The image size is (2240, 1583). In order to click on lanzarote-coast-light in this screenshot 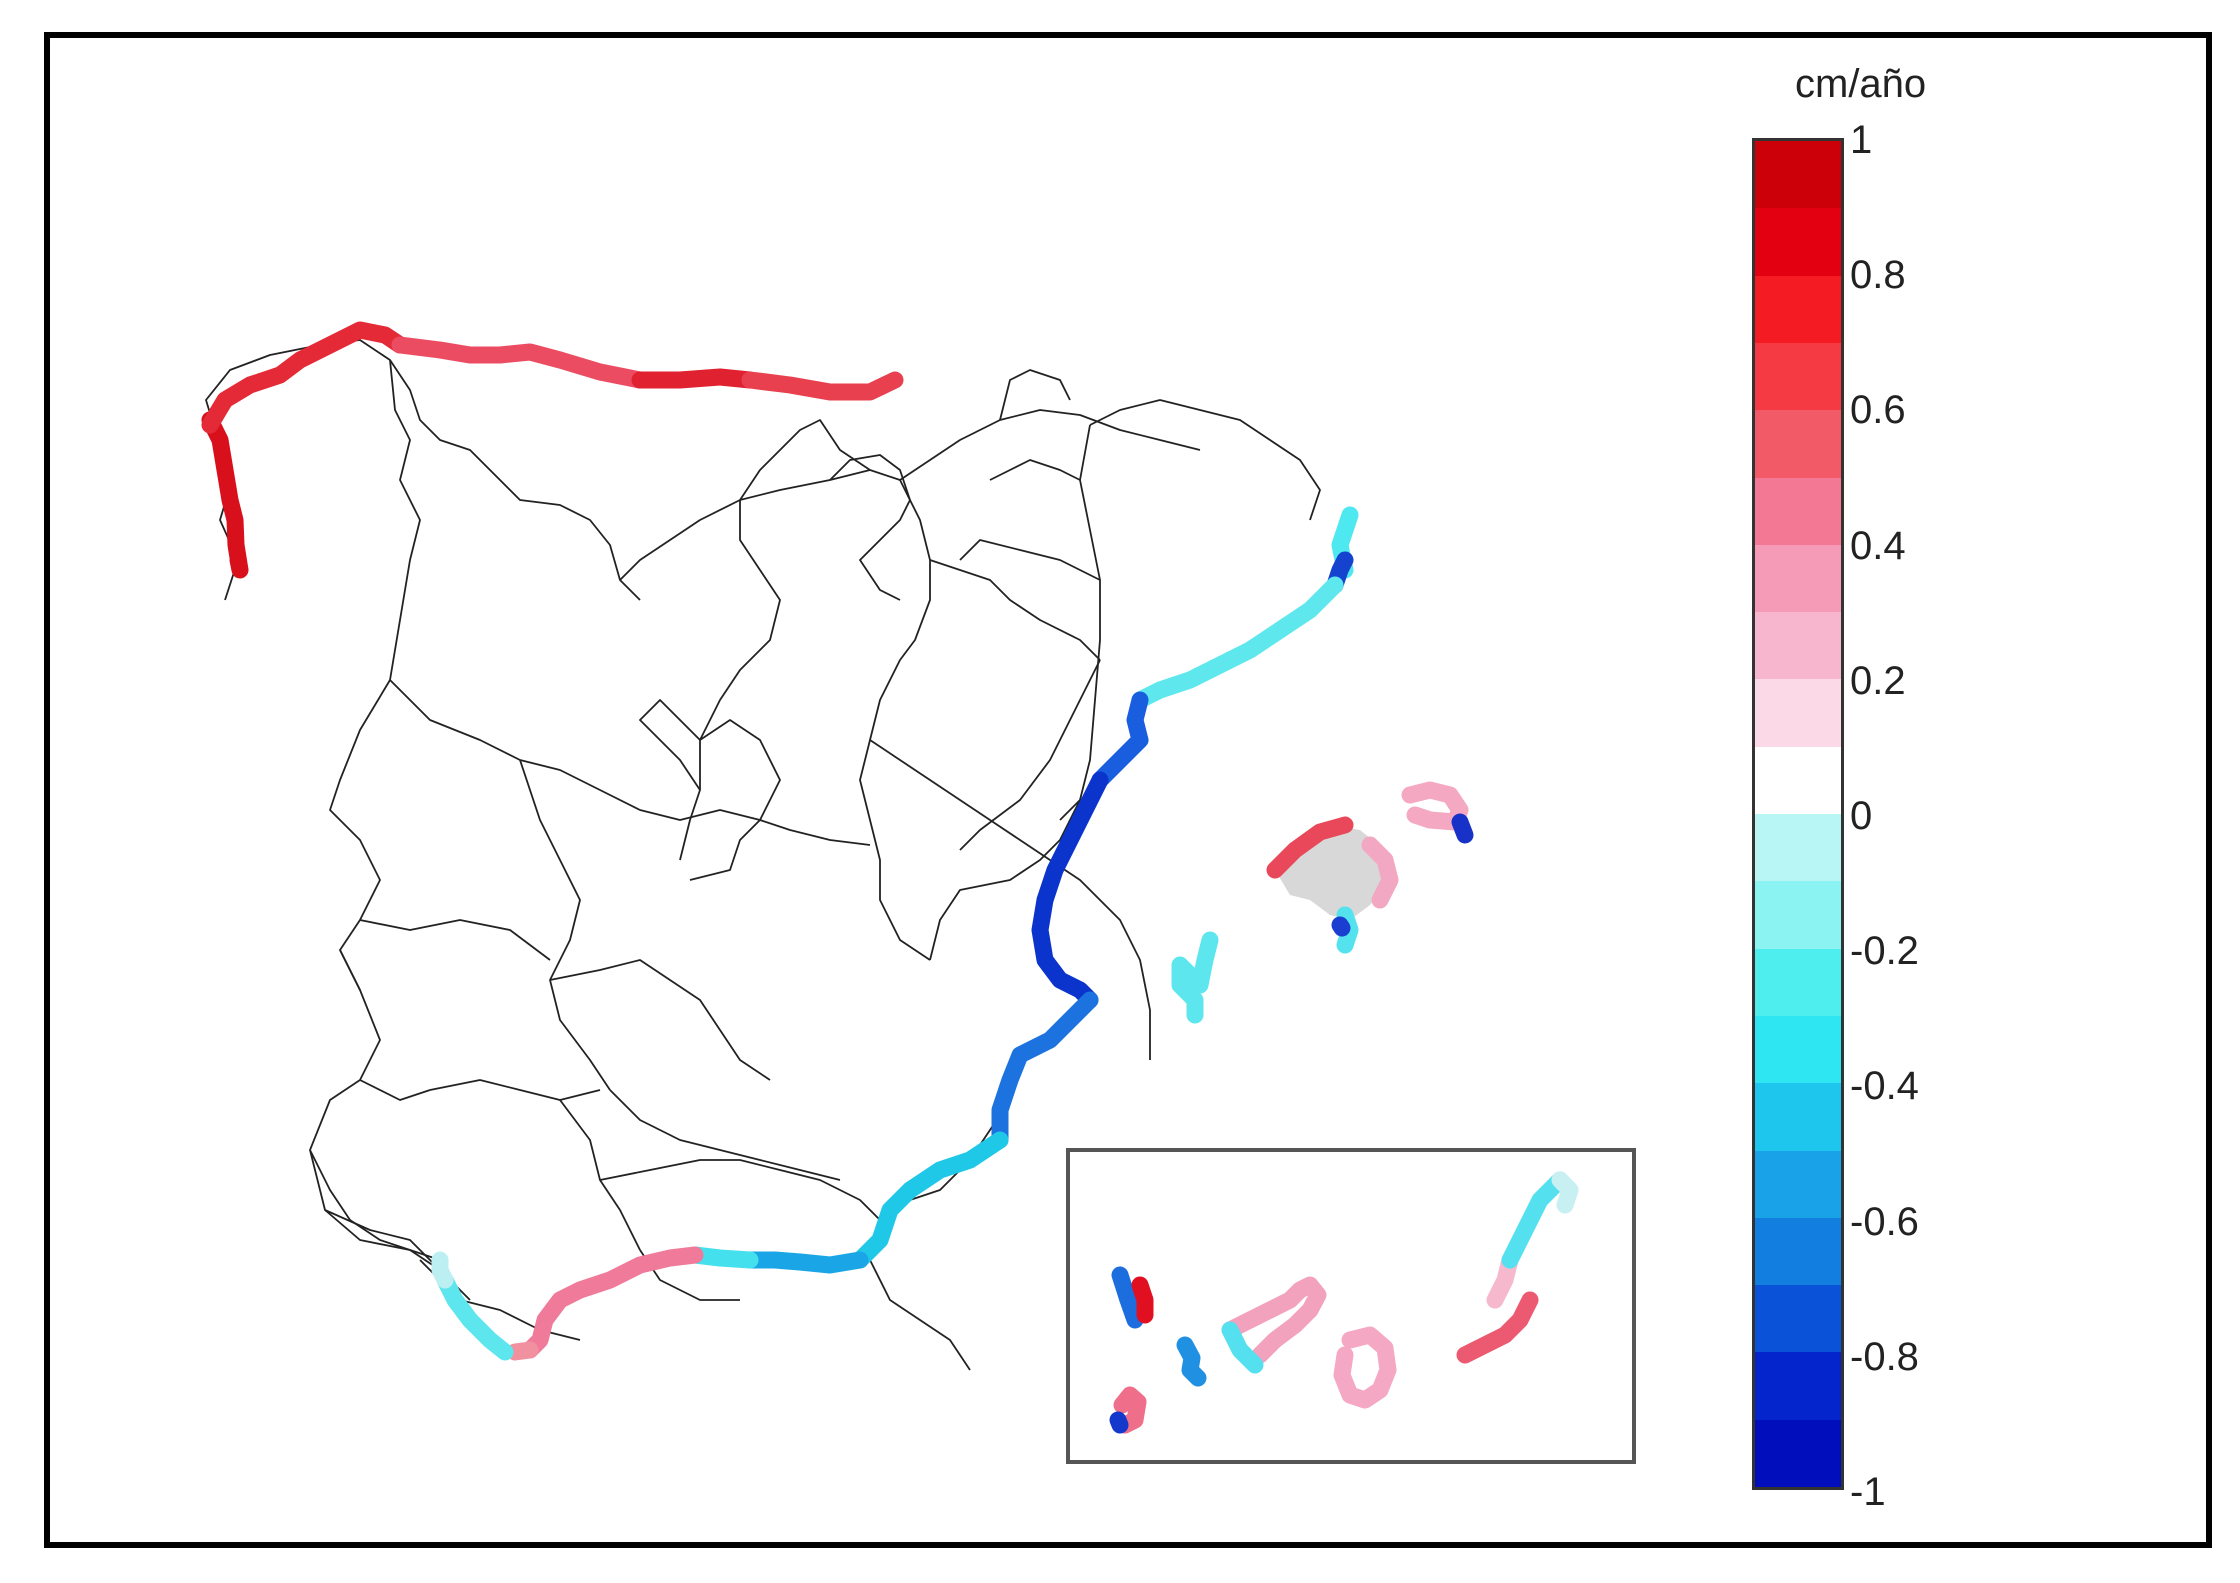, I will do `click(1565, 1192)`.